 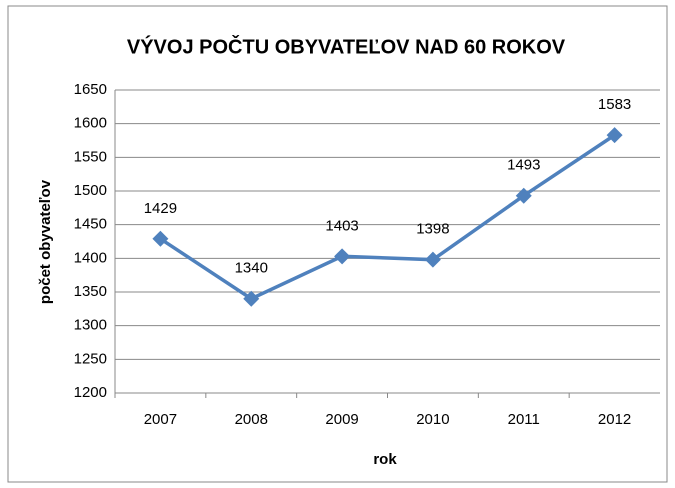 I want to click on data-label: 1398, so click(x=432, y=229).